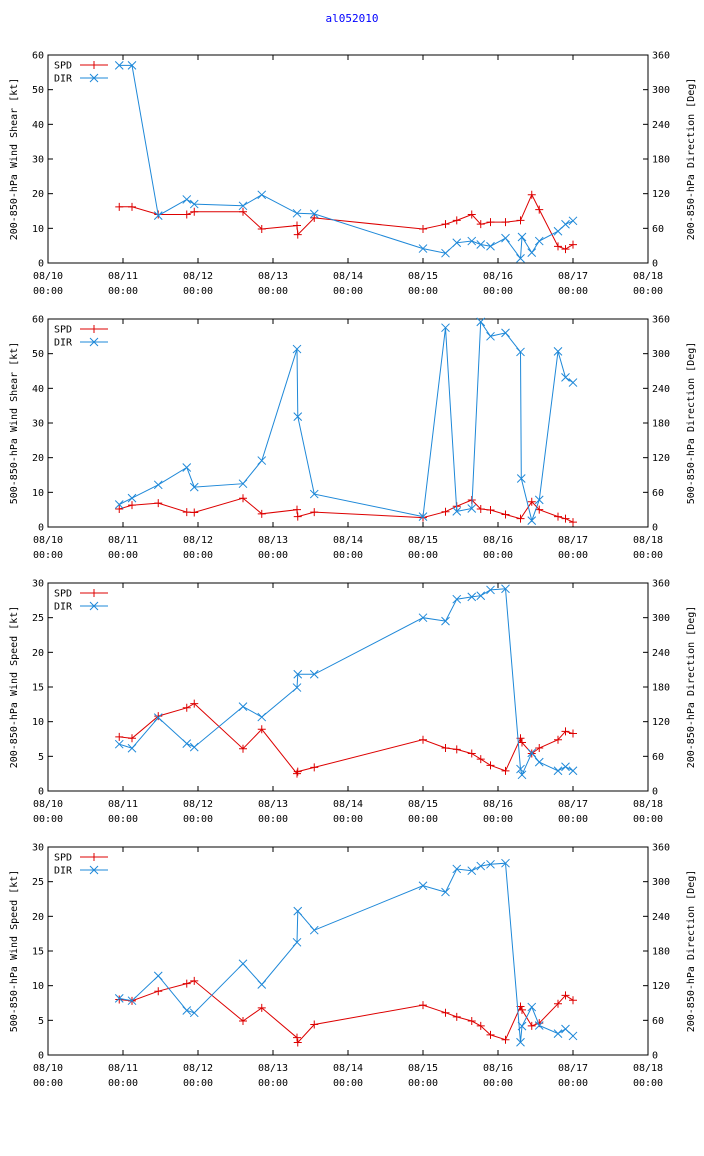  What do you see at coordinates (691, 423) in the screenshot?
I see `y2-axis-label: 500-850-hPa Direction [Deg]` at bounding box center [691, 423].